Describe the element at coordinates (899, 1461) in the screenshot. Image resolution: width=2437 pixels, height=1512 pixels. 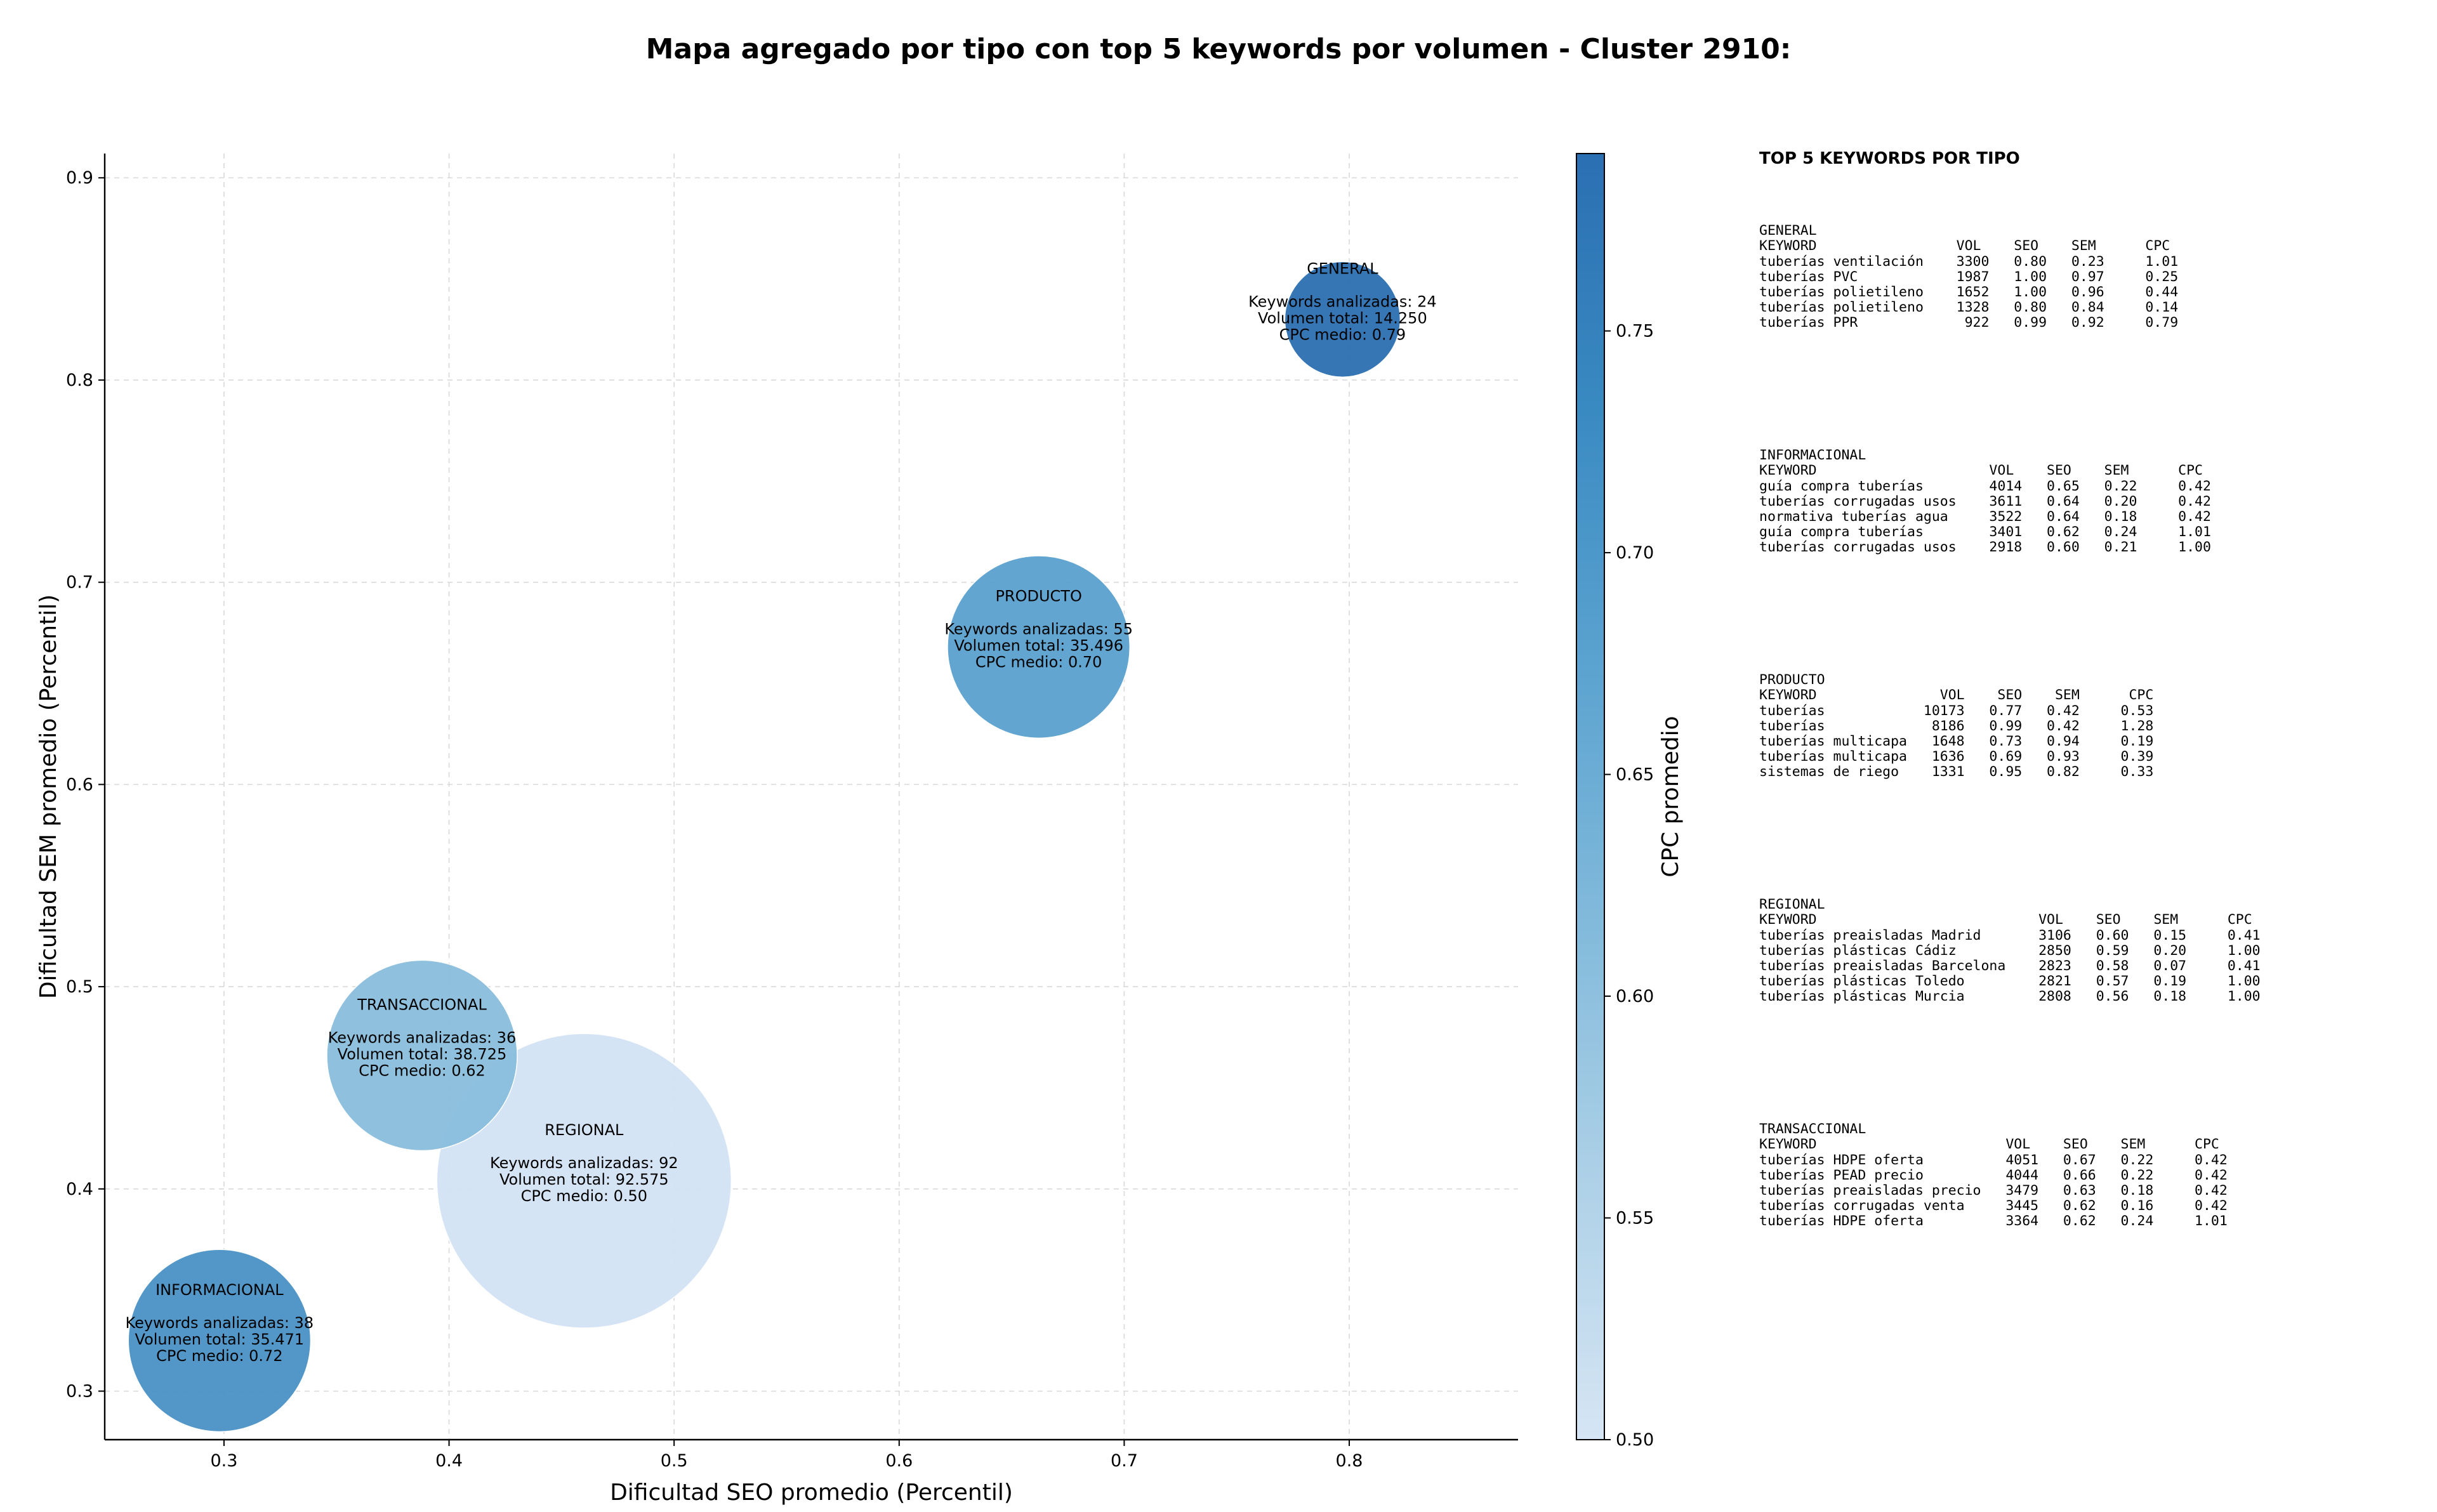
I see `x-tick-label: 0.6` at that location.